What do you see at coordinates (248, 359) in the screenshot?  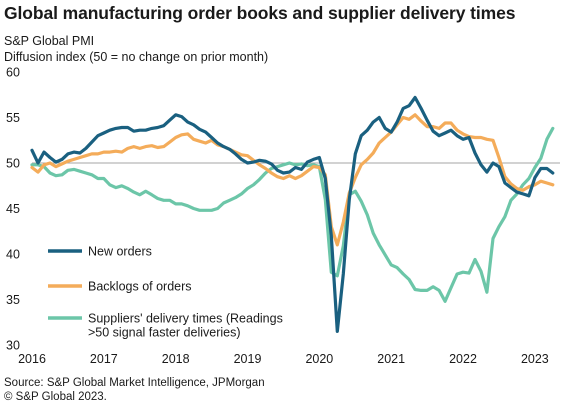 I see `x-tick-label: 2019` at bounding box center [248, 359].